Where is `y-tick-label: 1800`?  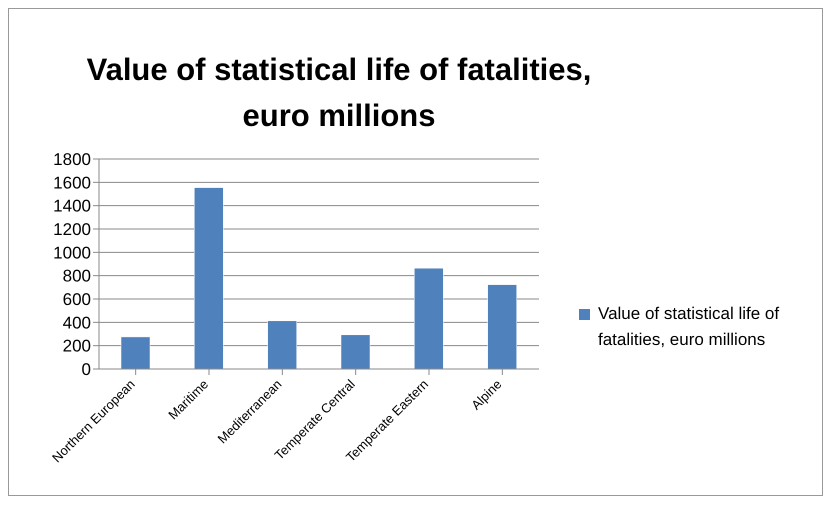 y-tick-label: 1800 is located at coordinates (72, 160).